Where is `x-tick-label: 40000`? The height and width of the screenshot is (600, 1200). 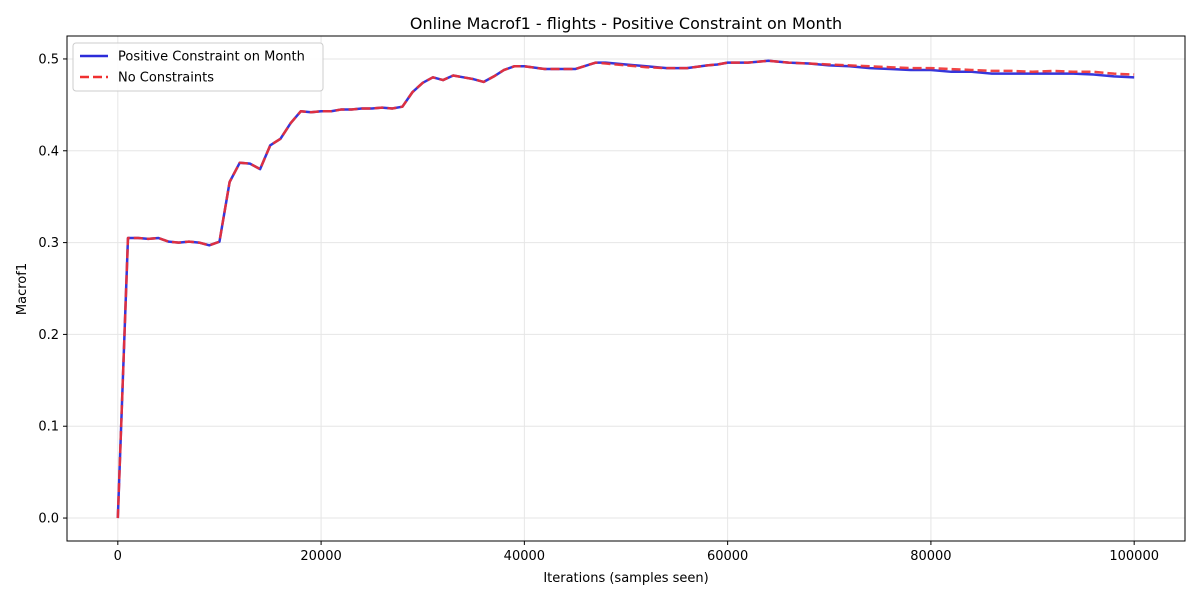
x-tick-label: 40000 is located at coordinates (524, 556).